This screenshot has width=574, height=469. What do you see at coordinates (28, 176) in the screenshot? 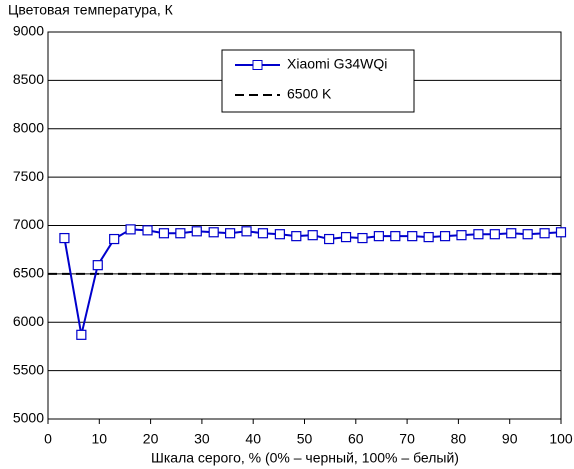
I see `y-tick-label: 7500` at bounding box center [28, 176].